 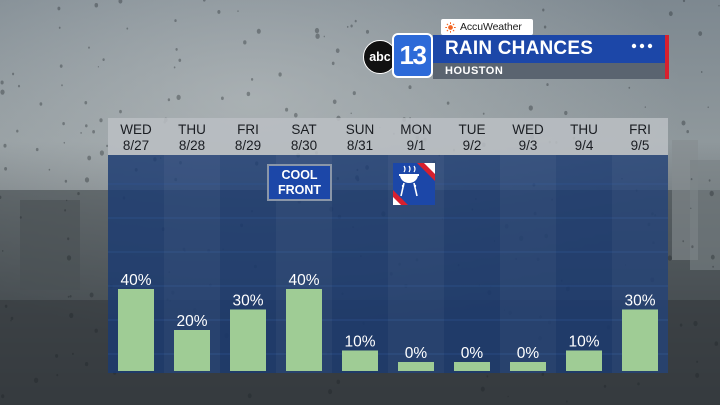 What do you see at coordinates (474, 71) in the screenshot?
I see `location-label: HOUSTON` at bounding box center [474, 71].